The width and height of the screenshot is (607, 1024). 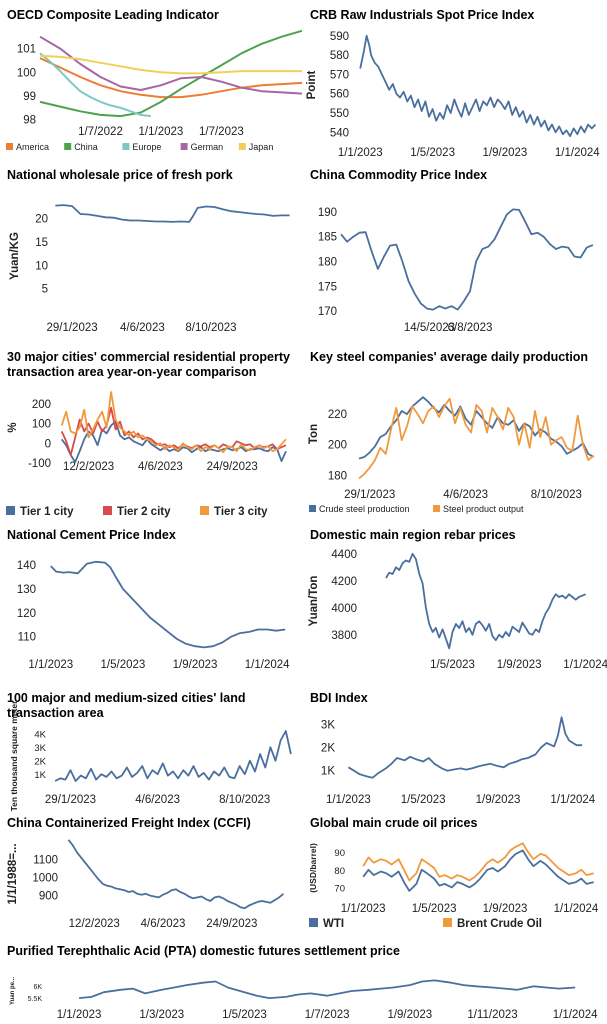 I want to click on y-tick-label: 3K, so click(x=328, y=725).